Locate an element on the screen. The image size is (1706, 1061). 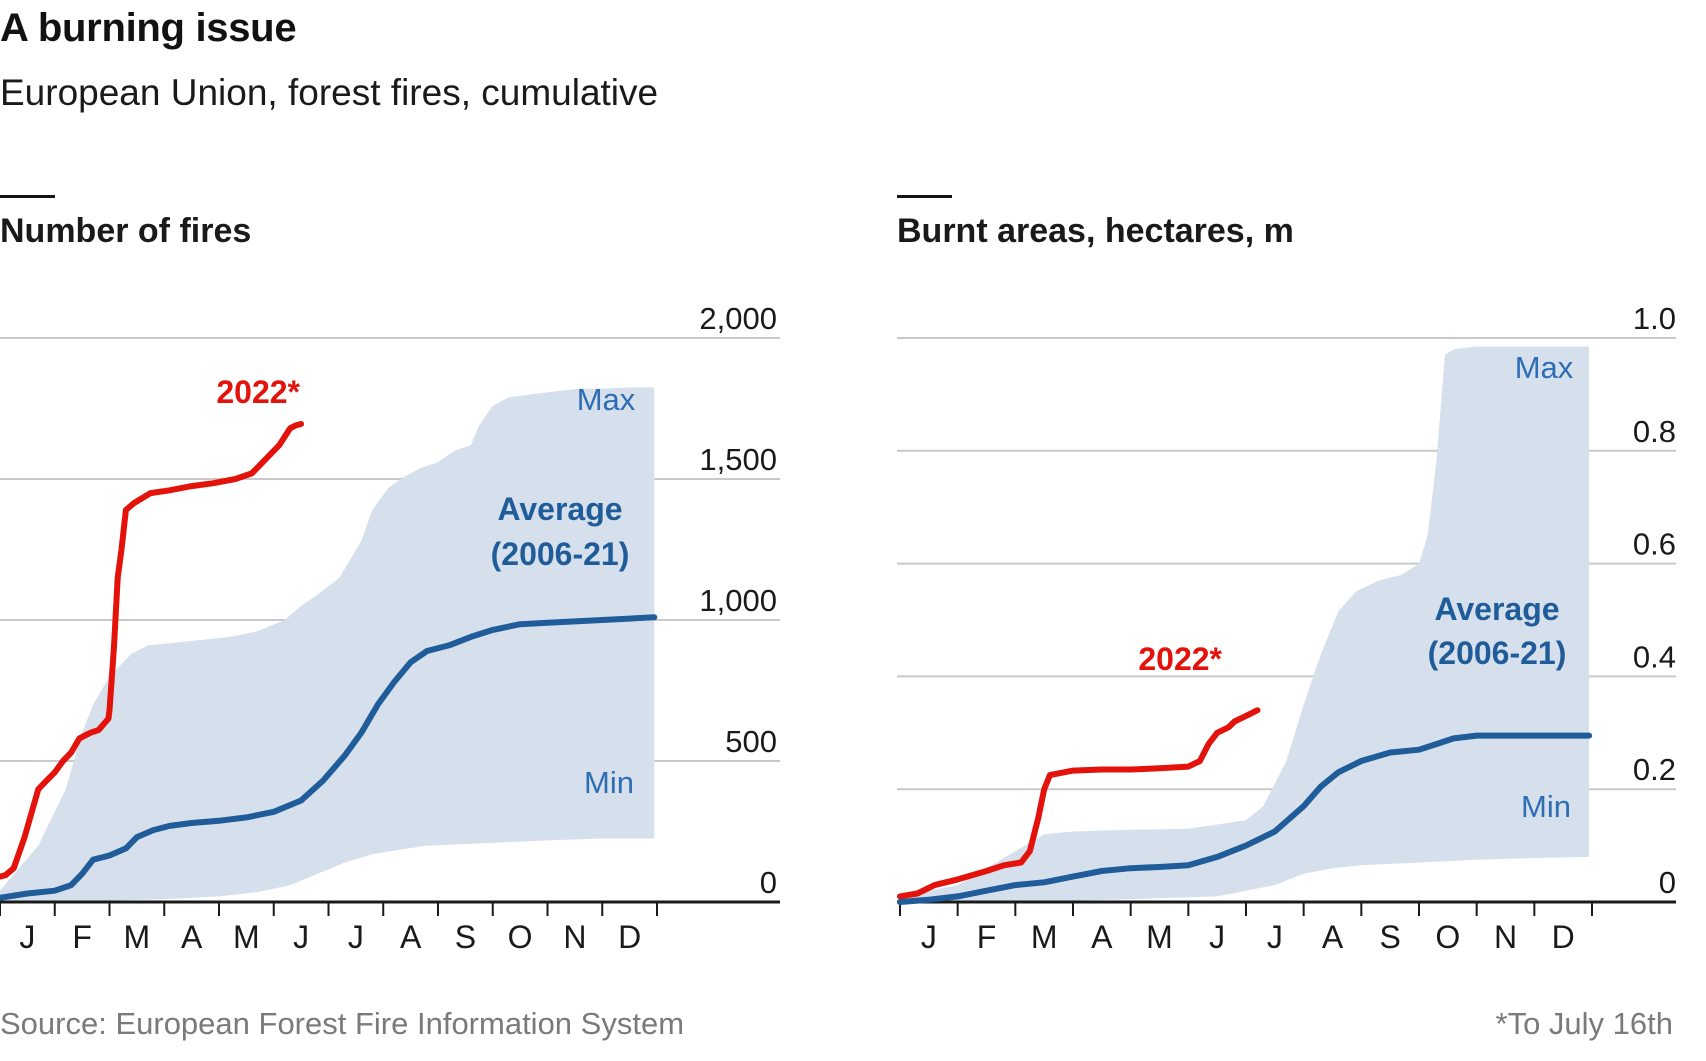
panel-title-fires: Number of fires is located at coordinates (126, 231).